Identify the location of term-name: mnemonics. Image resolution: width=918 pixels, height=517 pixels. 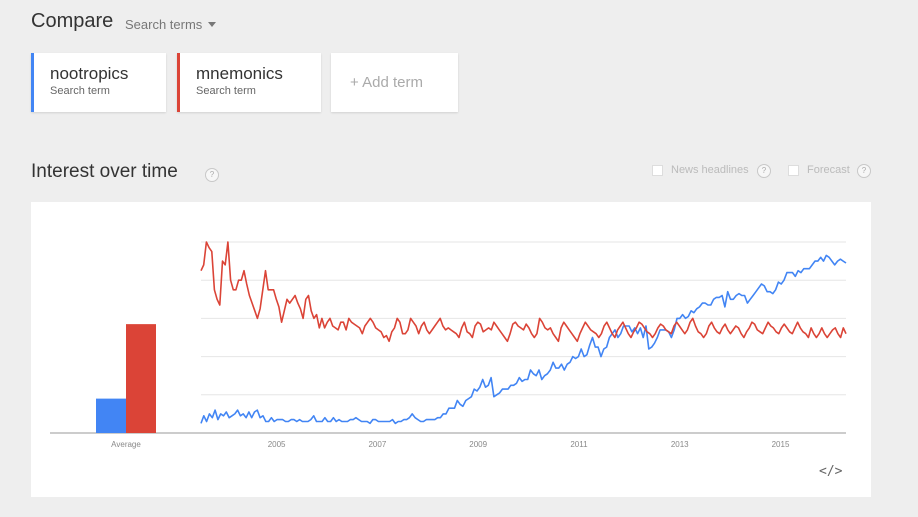
(239, 73).